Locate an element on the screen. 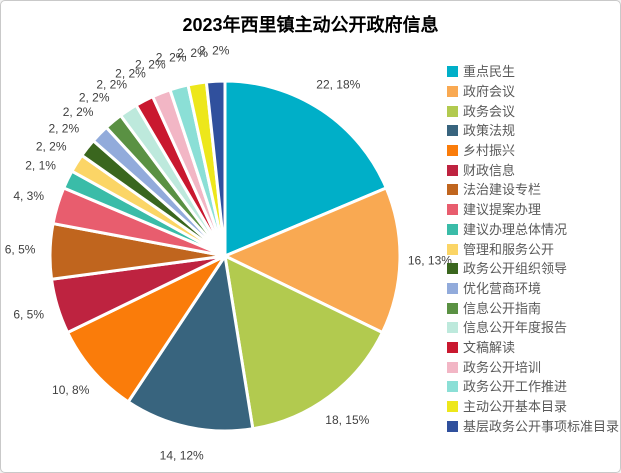 This screenshot has width=621, height=473. data-label: 16, 13% is located at coordinates (430, 261).